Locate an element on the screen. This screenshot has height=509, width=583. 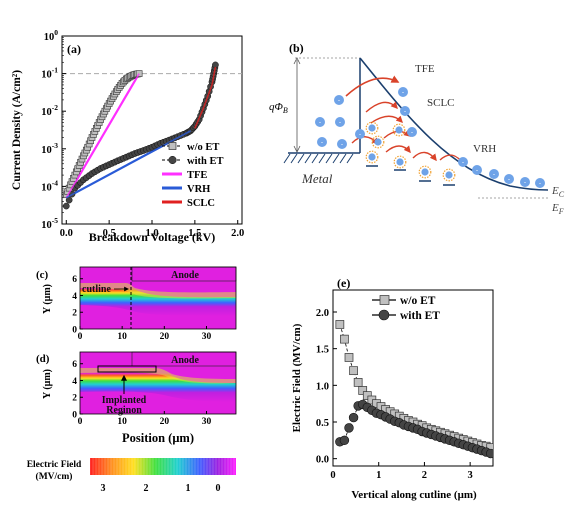
fit-line-overlay is located at coordinates (102, 136).